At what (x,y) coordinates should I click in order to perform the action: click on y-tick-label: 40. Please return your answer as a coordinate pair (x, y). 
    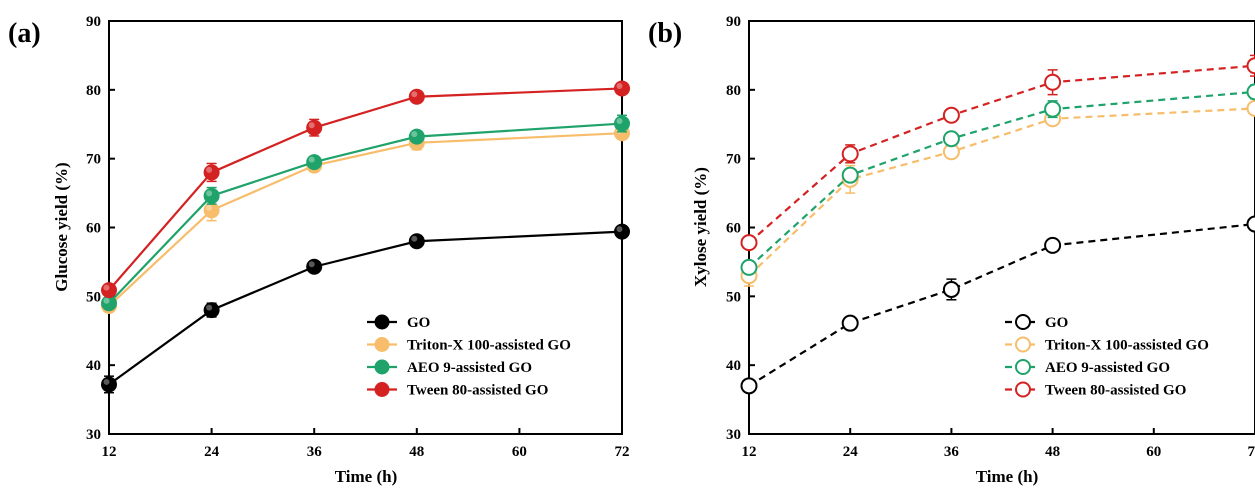
    Looking at the image, I should click on (93, 366).